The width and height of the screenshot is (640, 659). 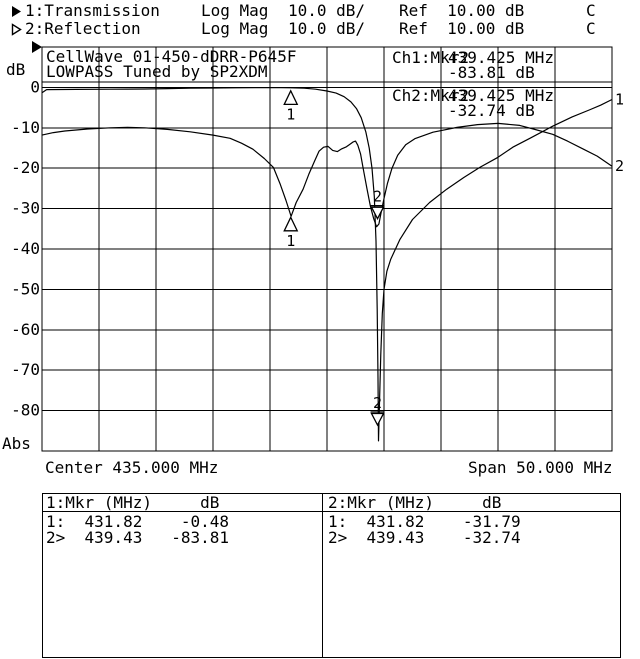 I want to click on marker-2-trace2: 2, so click(x=377, y=204).